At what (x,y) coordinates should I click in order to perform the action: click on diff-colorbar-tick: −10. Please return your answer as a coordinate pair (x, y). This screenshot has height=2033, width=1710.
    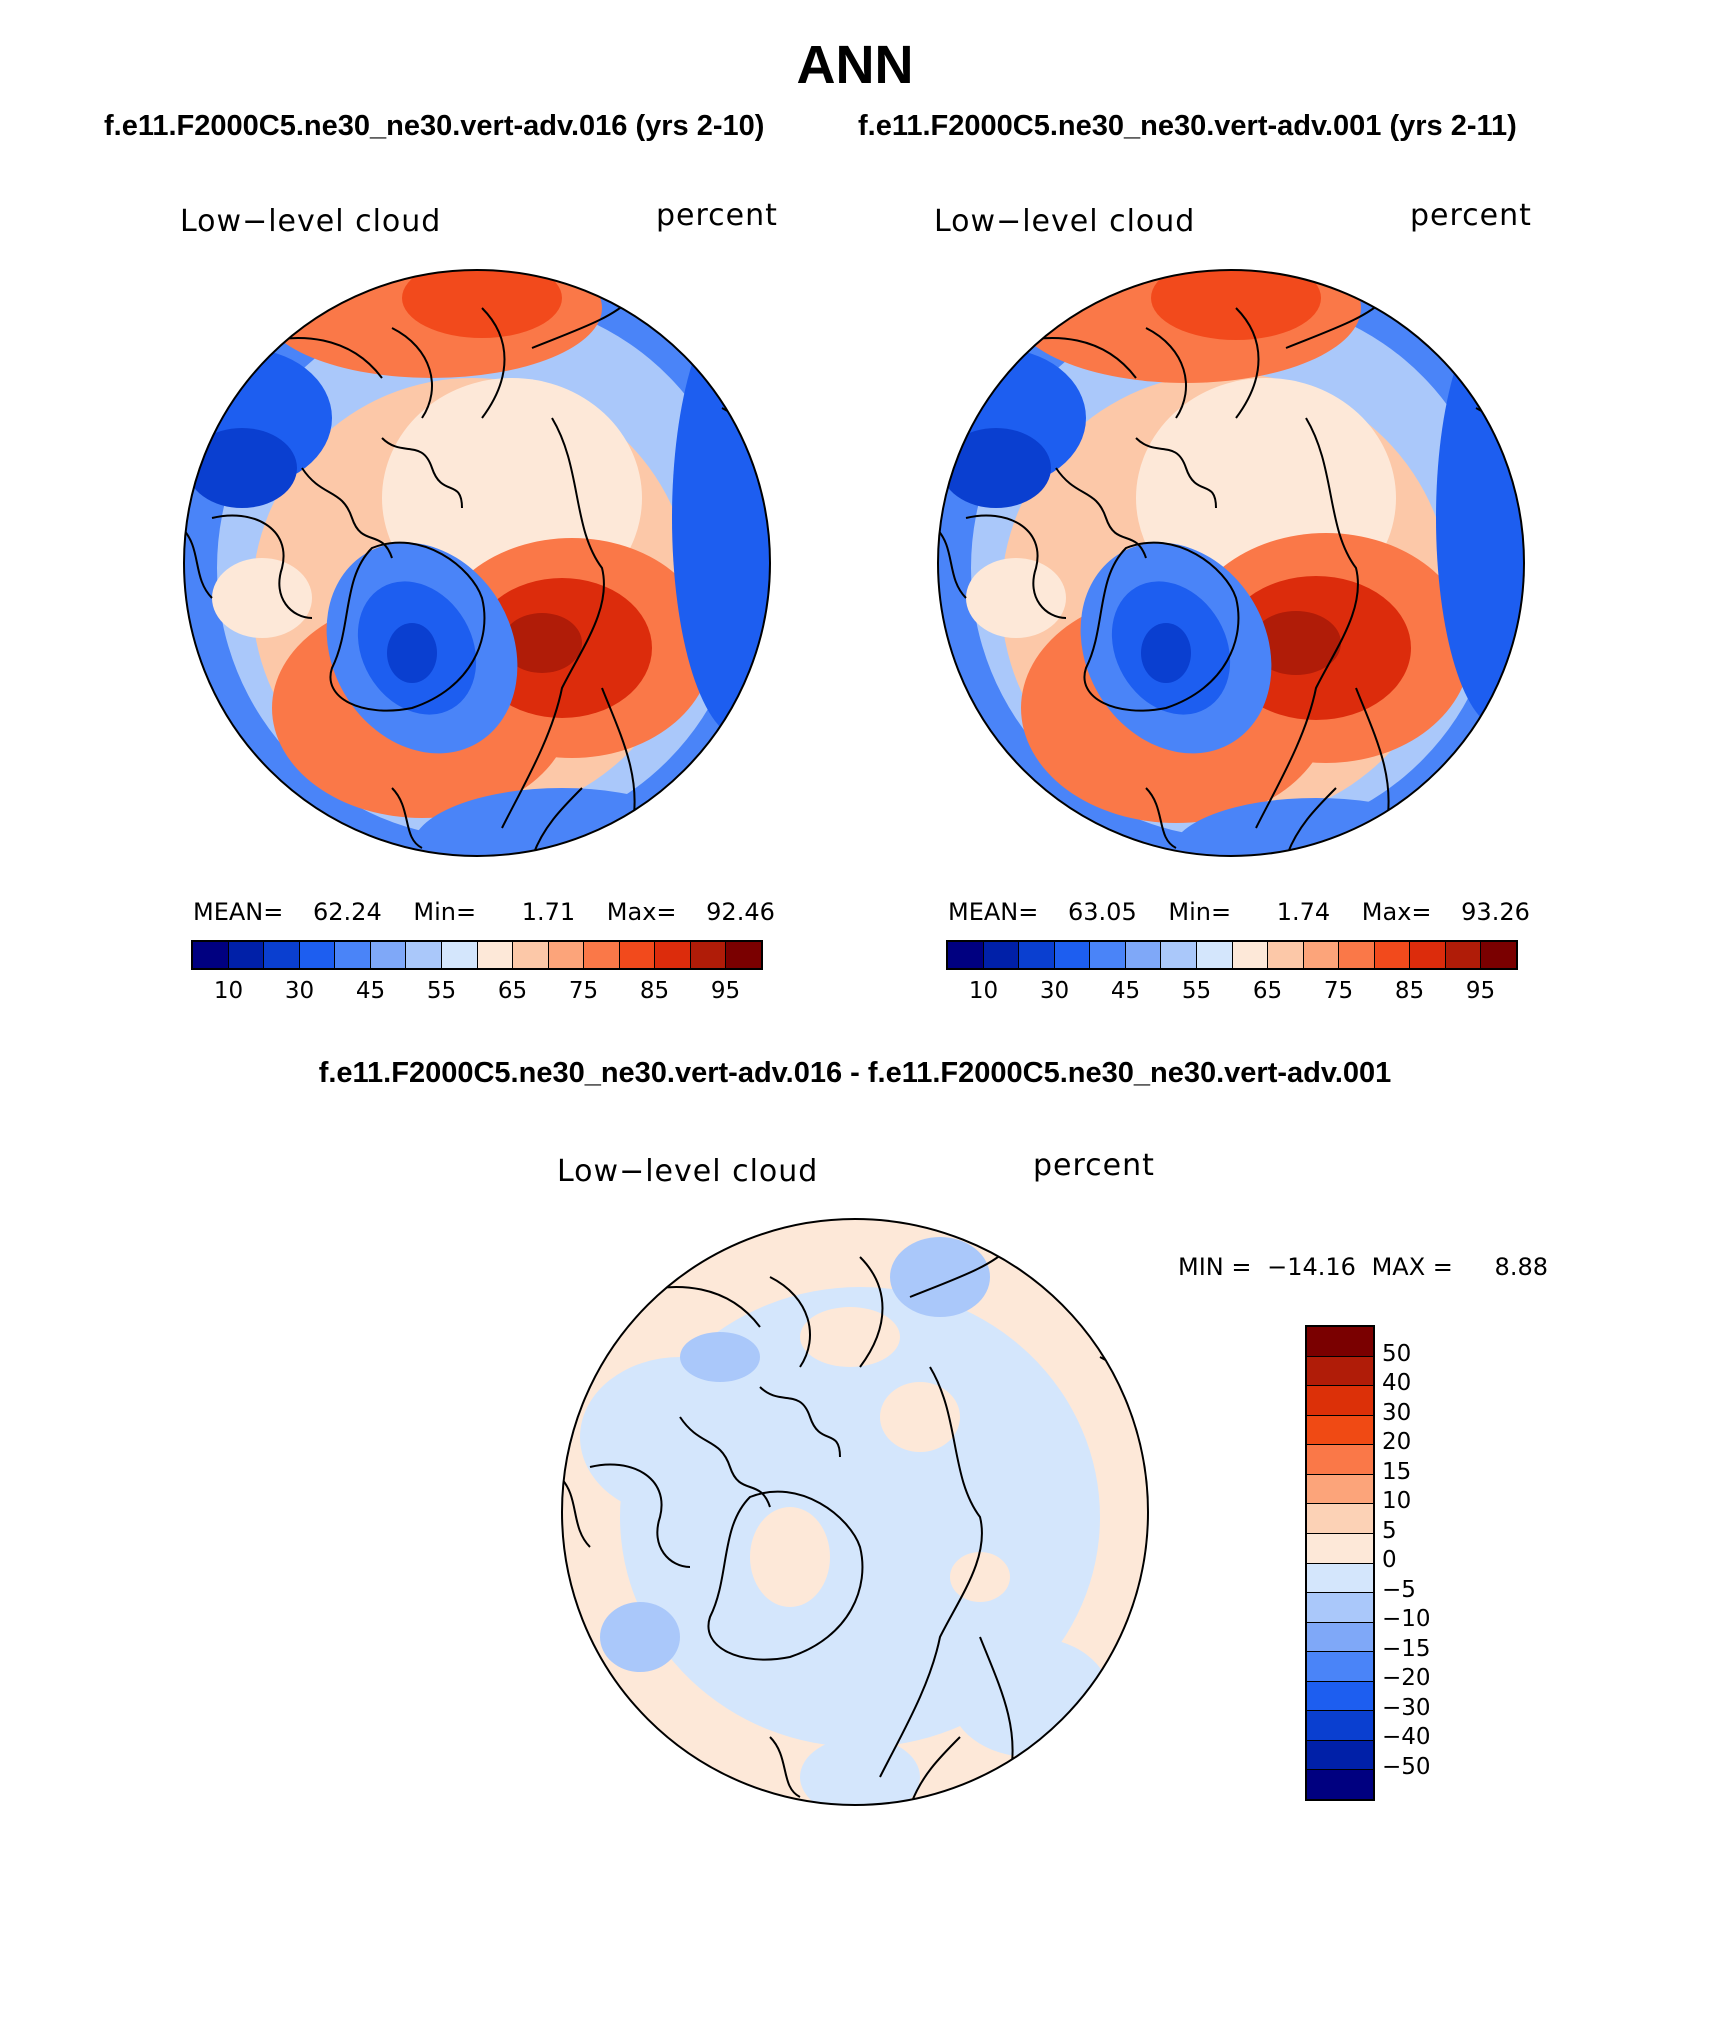
    Looking at the image, I should click on (1406, 1619).